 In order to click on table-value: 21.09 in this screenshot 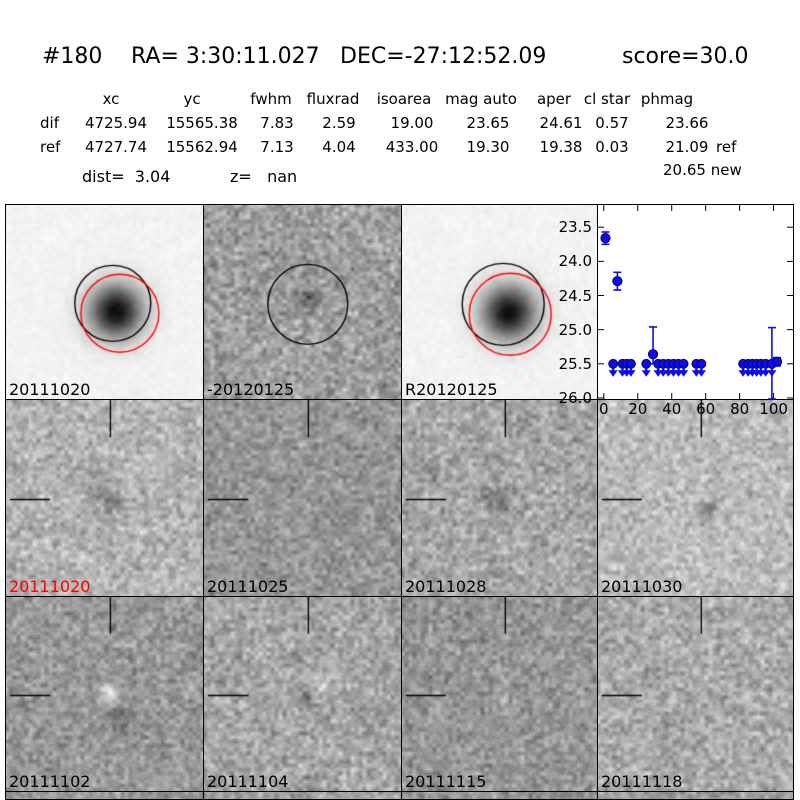, I will do `click(687, 147)`.